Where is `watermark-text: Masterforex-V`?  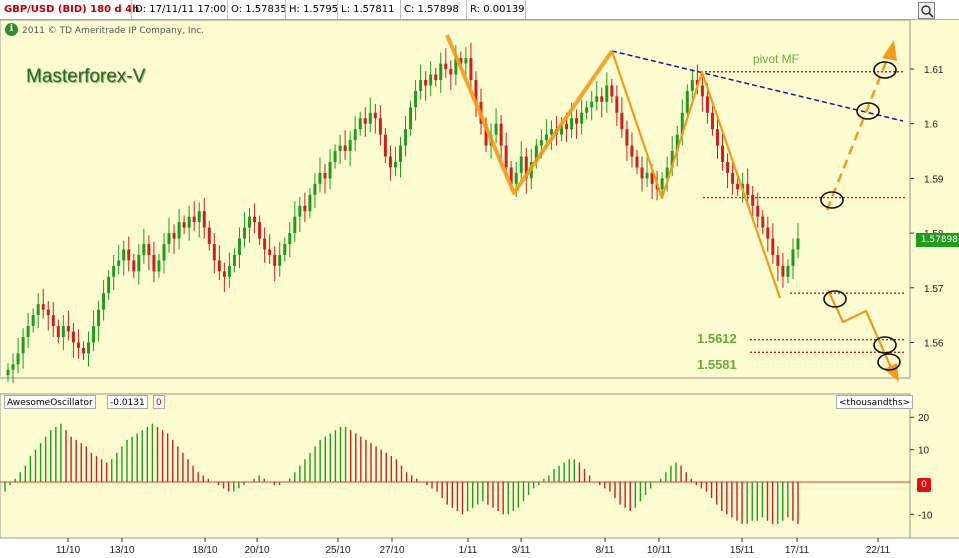 watermark-text: Masterforex-V is located at coordinates (86, 76).